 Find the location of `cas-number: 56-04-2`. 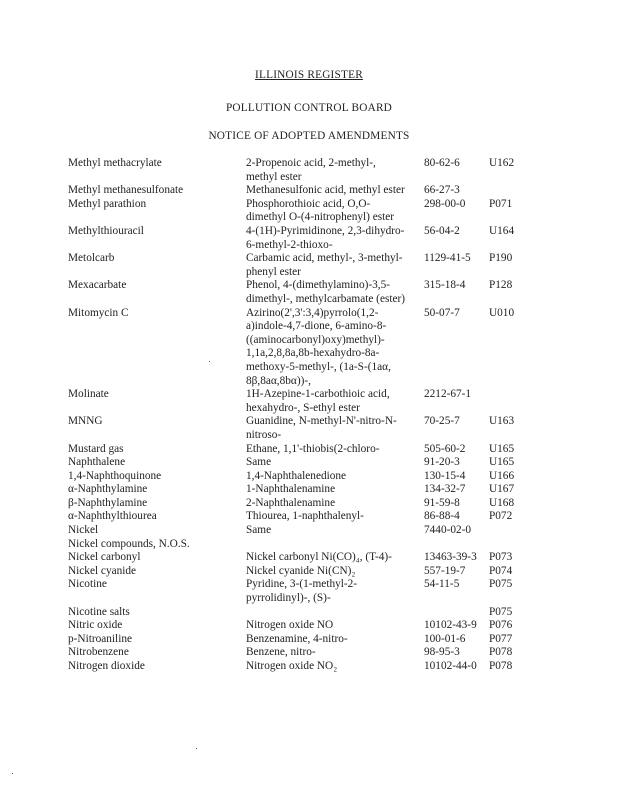

cas-number: 56-04-2 is located at coordinates (442, 230).